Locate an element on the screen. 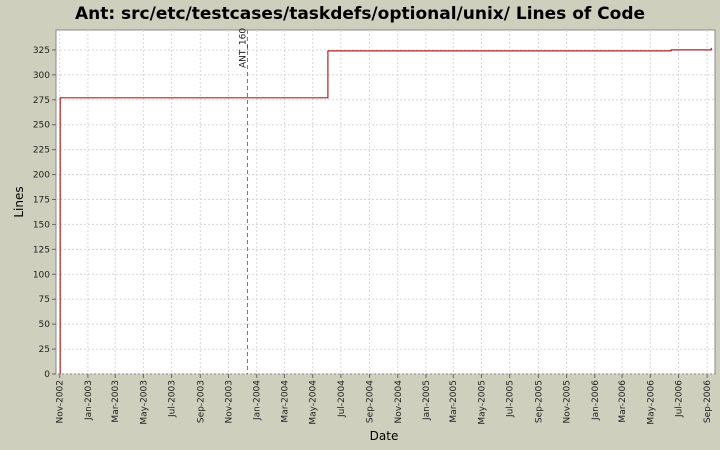  x-tick-label: May-2005 is located at coordinates (482, 402).